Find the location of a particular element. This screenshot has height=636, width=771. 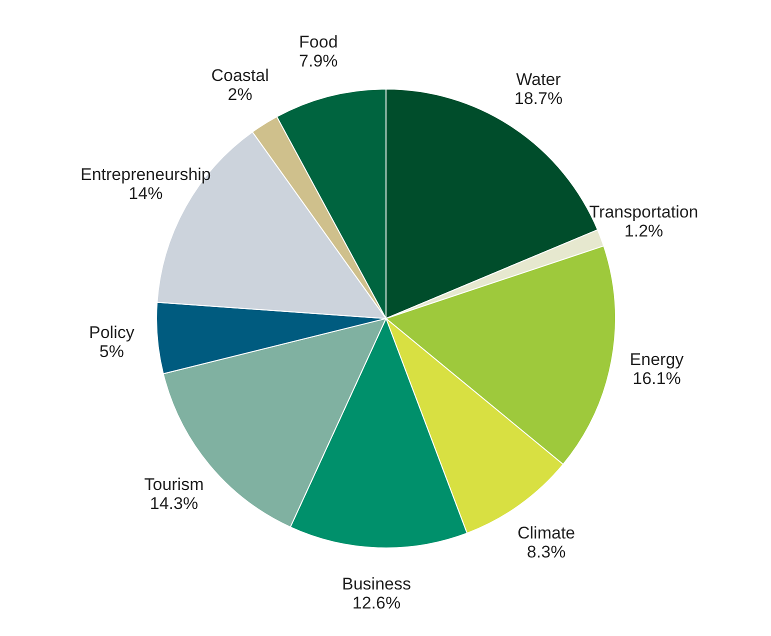

data-label: 14% is located at coordinates (145, 194).